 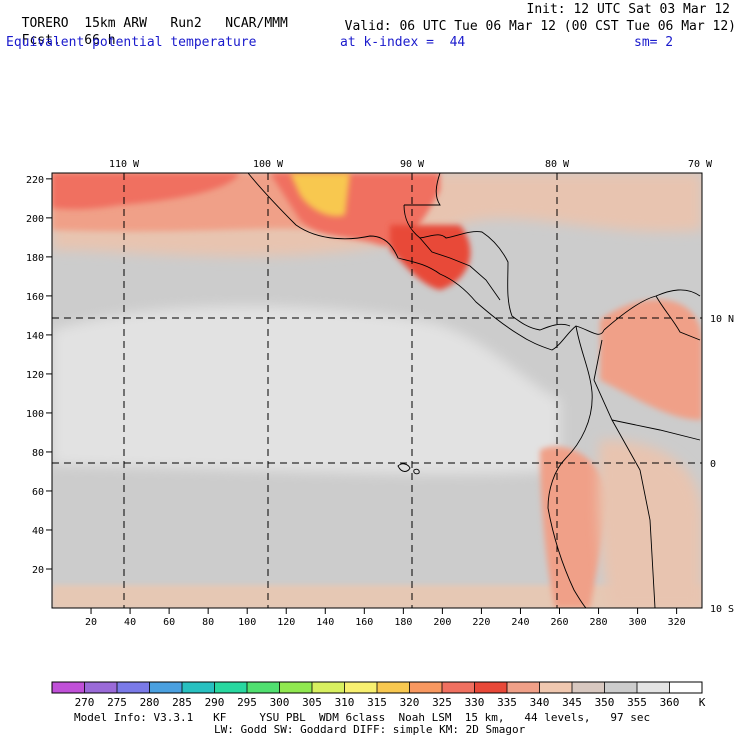 What do you see at coordinates (713, 464) in the screenshot?
I see `lat-label: 0` at bounding box center [713, 464].